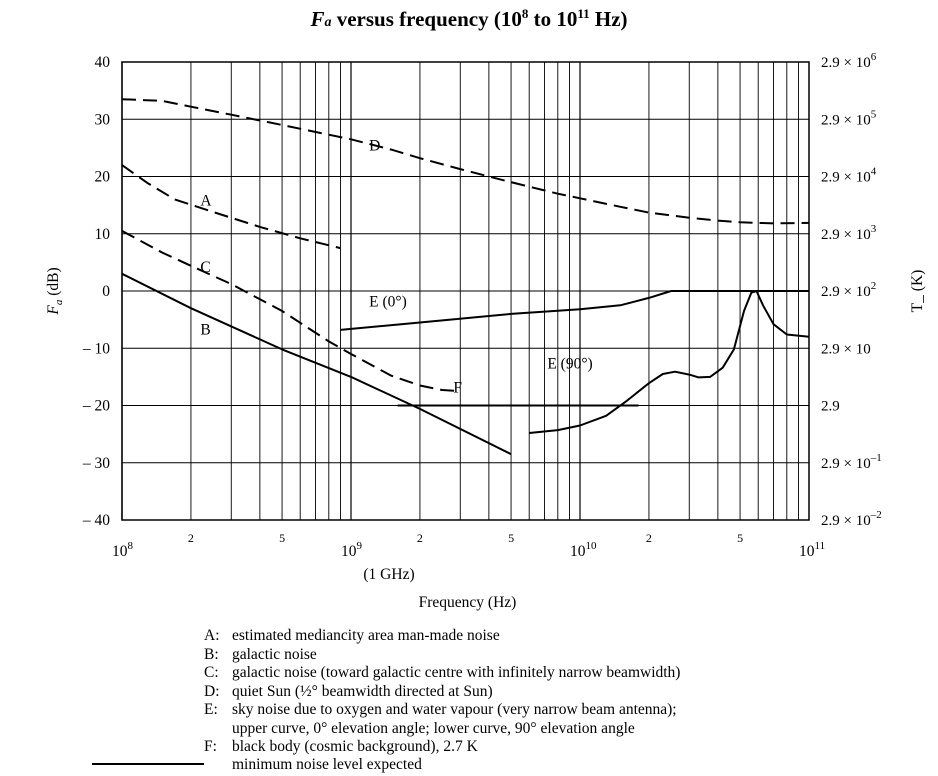 This screenshot has width=938, height=776. I want to click on y2-tick-label: 2.9 × 10⁵, so click(849, 118).